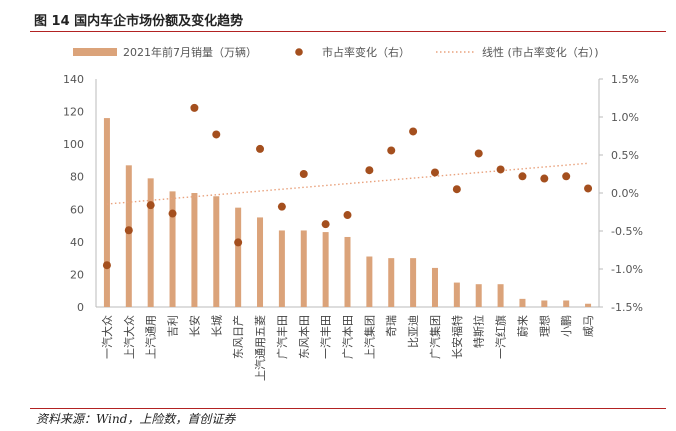  What do you see at coordinates (588, 326) in the screenshot?
I see `category-label: 威马` at bounding box center [588, 326].